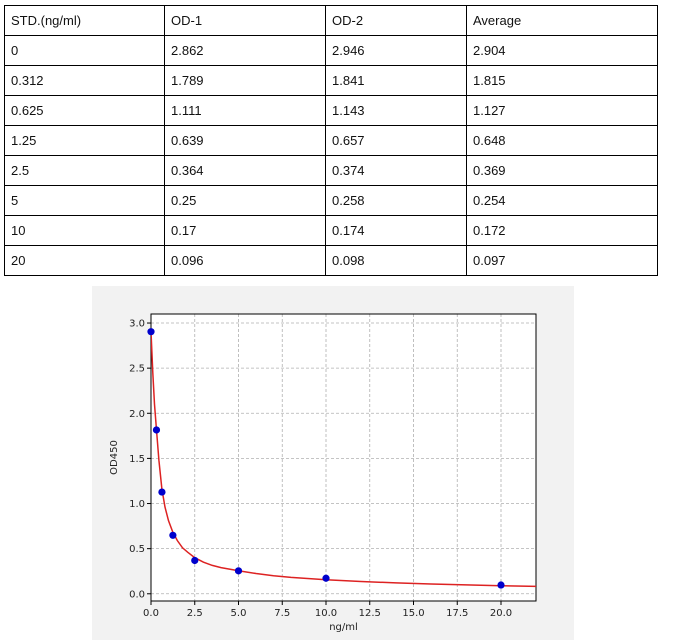 This screenshot has width=680, height=640. What do you see at coordinates (84, 110) in the screenshot?
I see `table-cell: 0.625` at bounding box center [84, 110].